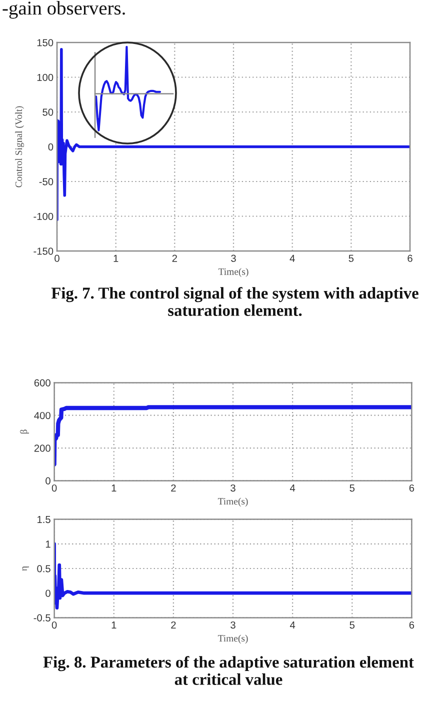 This screenshot has height=715, width=421. What do you see at coordinates (44, 251) in the screenshot?
I see `y-tick-label: -150` at bounding box center [44, 251].